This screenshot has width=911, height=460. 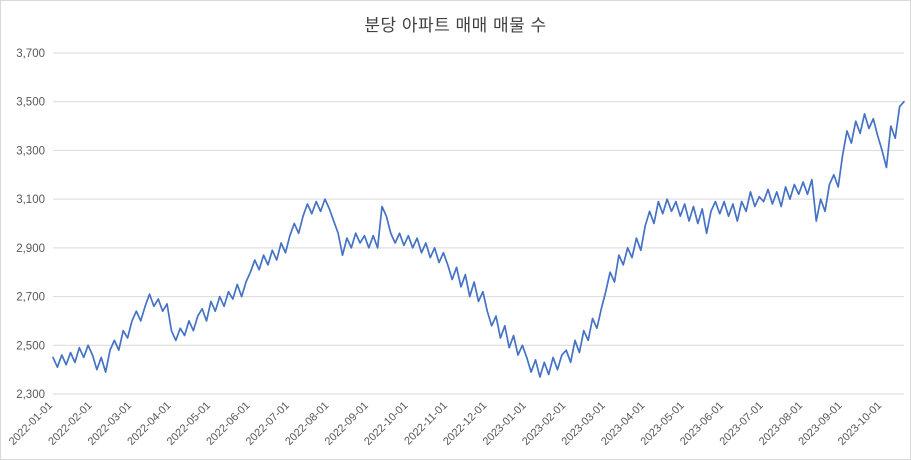 I want to click on y-axis-tick-label: 3,500, so click(x=30, y=103).